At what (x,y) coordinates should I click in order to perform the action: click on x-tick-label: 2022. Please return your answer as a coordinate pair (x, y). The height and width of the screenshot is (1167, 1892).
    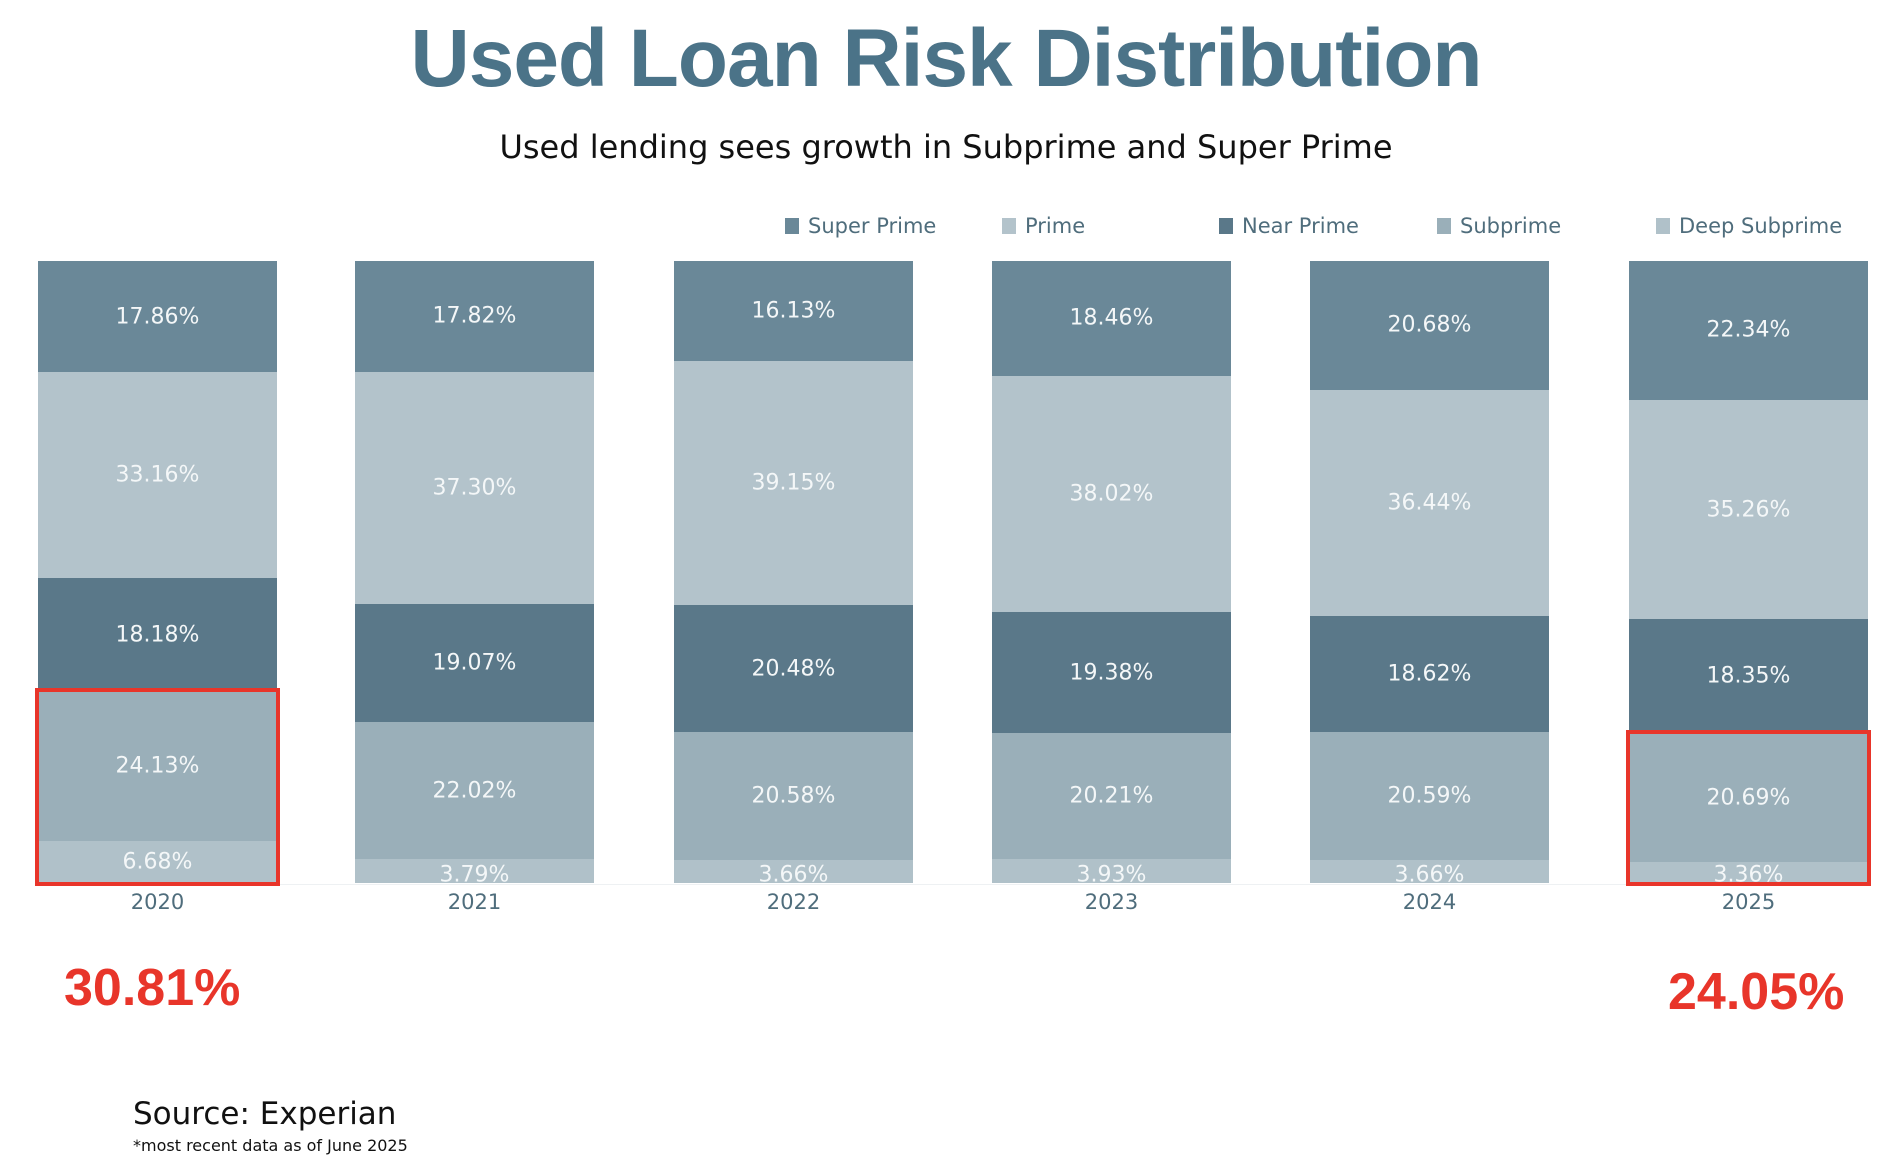
    Looking at the image, I should click on (793, 902).